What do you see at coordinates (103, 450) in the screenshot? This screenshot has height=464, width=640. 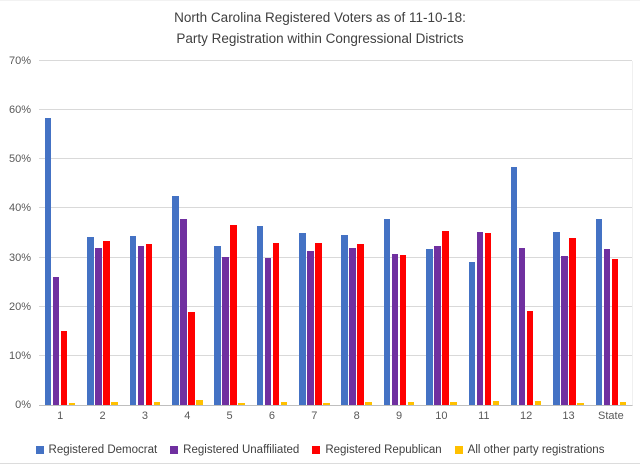 I see `legend-label: Registered Democrat` at bounding box center [103, 450].